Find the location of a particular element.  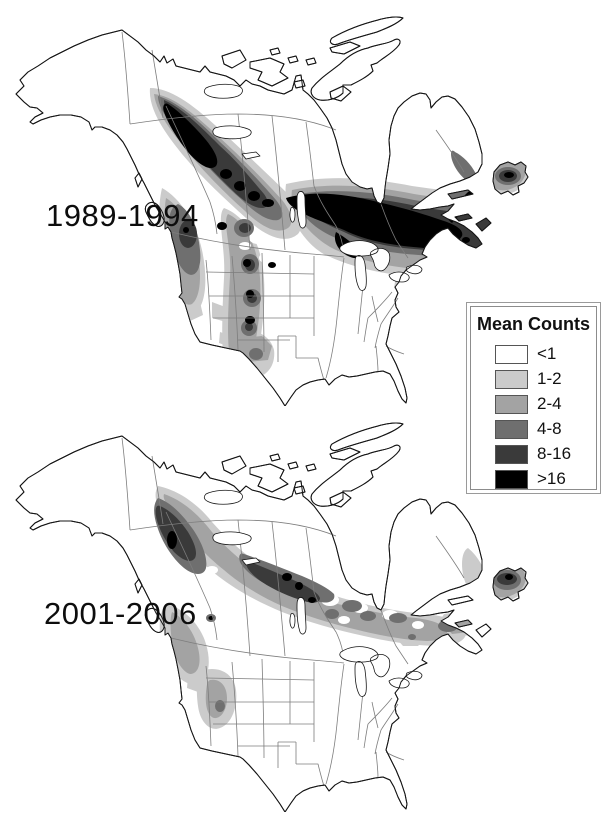

legend-item: >16 is located at coordinates (545, 479).